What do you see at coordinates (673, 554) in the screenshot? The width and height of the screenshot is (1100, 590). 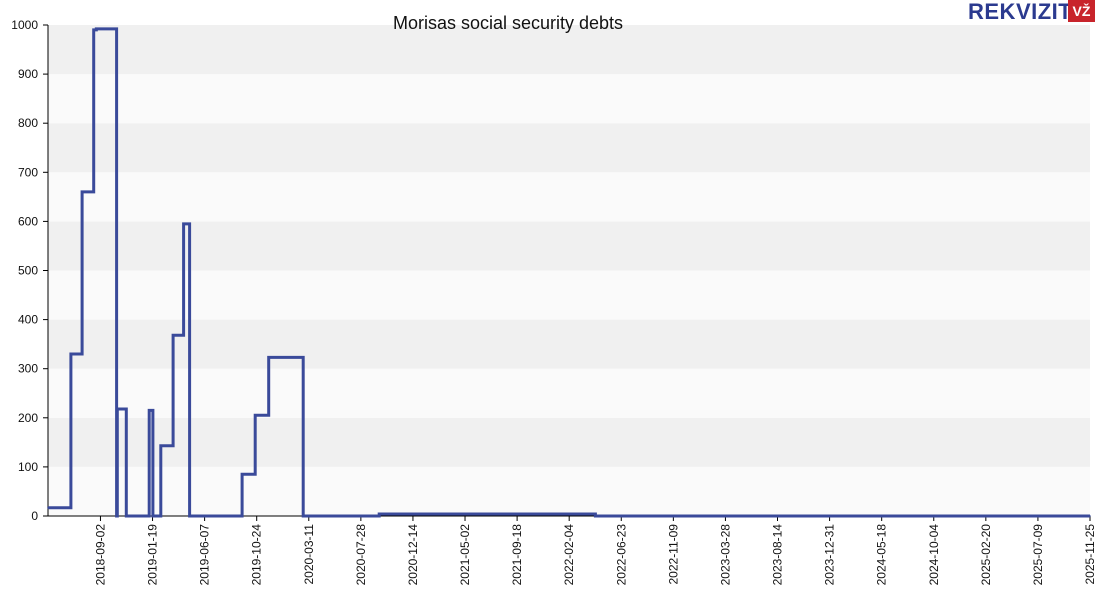 I see `x-tick-label: 2022-11-09` at bounding box center [673, 554].